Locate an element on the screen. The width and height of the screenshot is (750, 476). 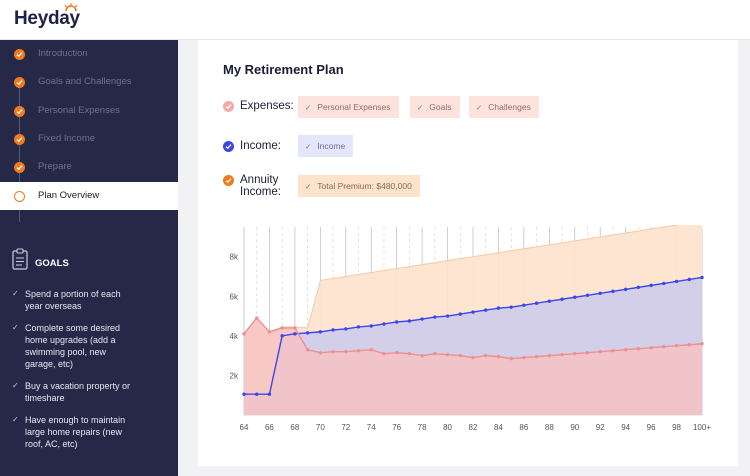
chip-label: Total Premium: $480,000 is located at coordinates (364, 186).